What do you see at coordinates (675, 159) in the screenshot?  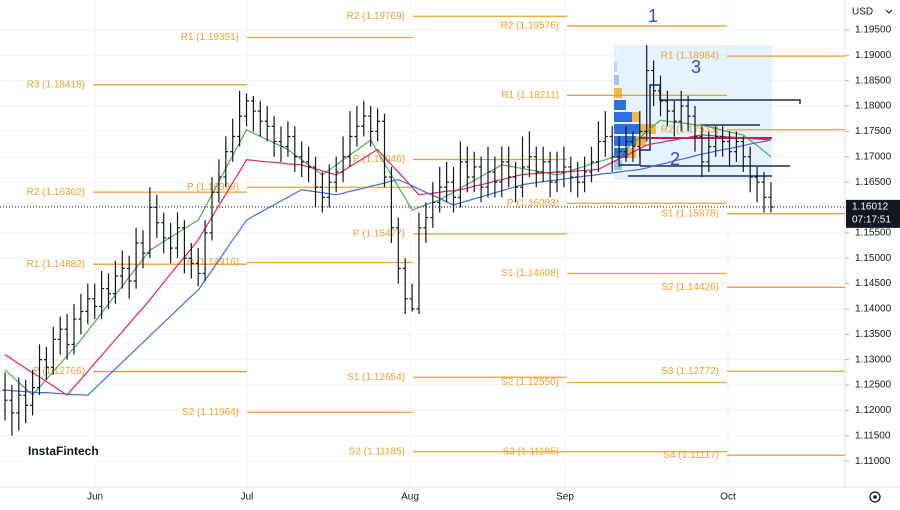 I see `wave-label: 2` at bounding box center [675, 159].